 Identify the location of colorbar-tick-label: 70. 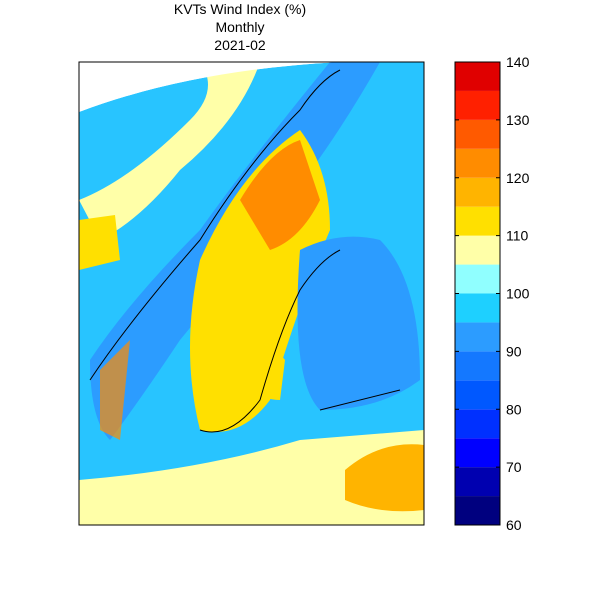
(514, 467).